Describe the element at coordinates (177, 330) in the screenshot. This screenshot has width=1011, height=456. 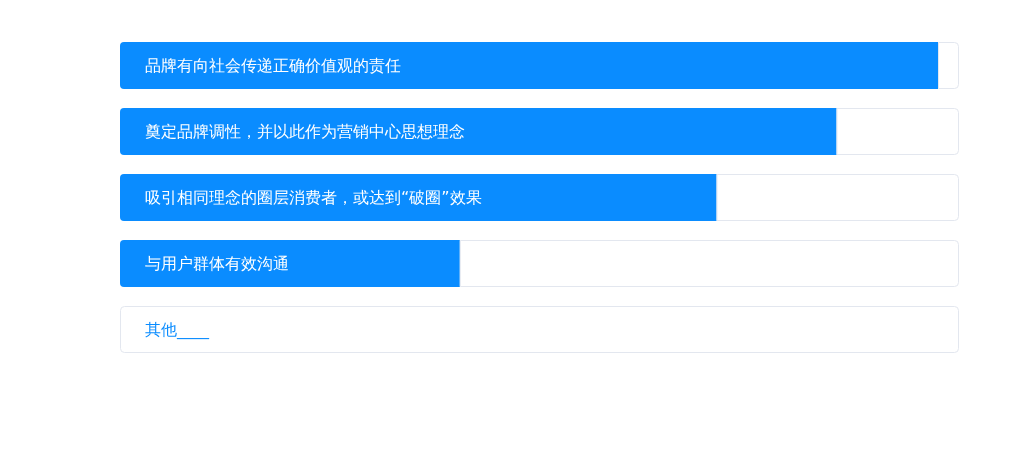
I see `y-tick-label: 其他____` at that location.